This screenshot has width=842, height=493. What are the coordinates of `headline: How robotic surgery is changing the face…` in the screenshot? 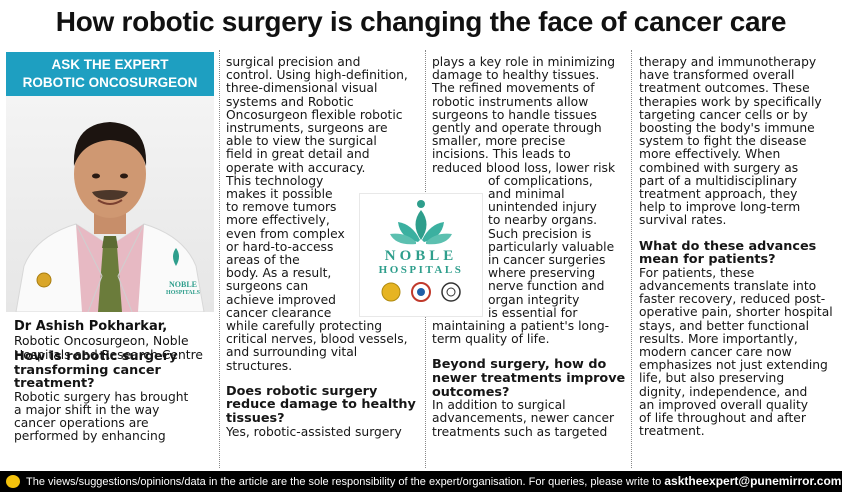 It's located at (421, 21).